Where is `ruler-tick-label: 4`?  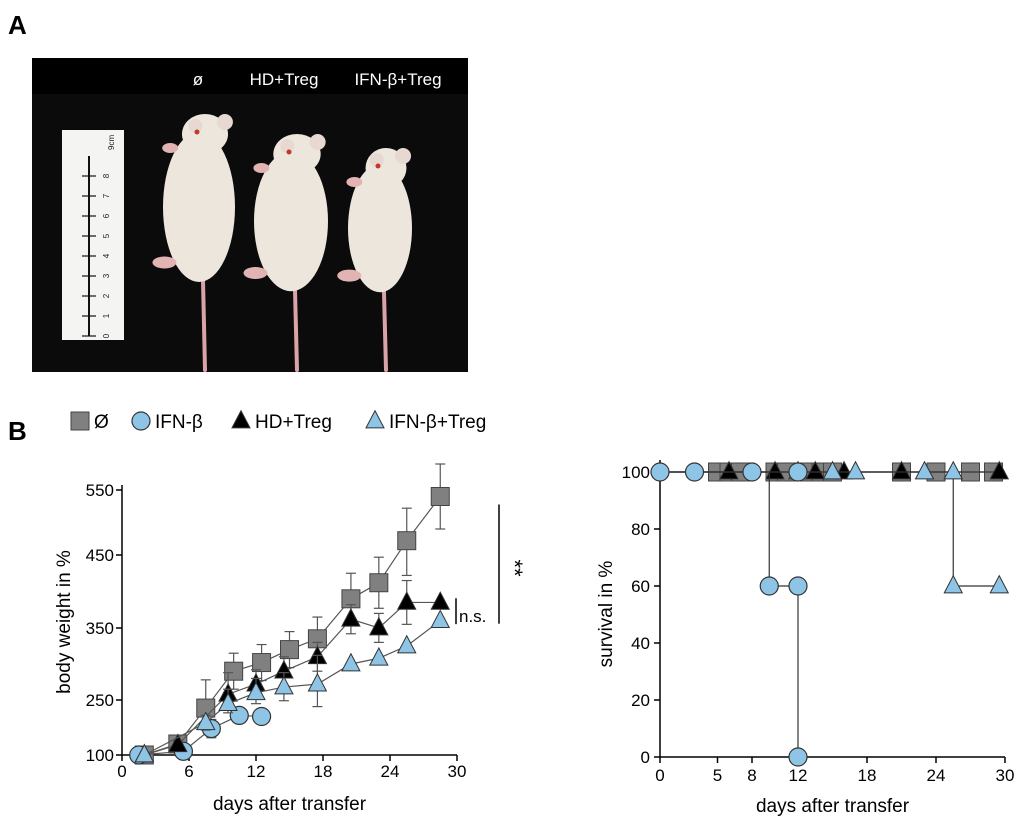
ruler-tick-label: 4 is located at coordinates (106, 255).